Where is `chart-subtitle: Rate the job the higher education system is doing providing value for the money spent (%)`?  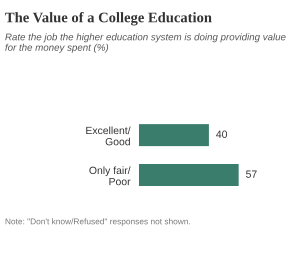 chart-subtitle: Rate the job the higher education system is doing providing value for the money spent (%) is located at coordinates (145, 43).